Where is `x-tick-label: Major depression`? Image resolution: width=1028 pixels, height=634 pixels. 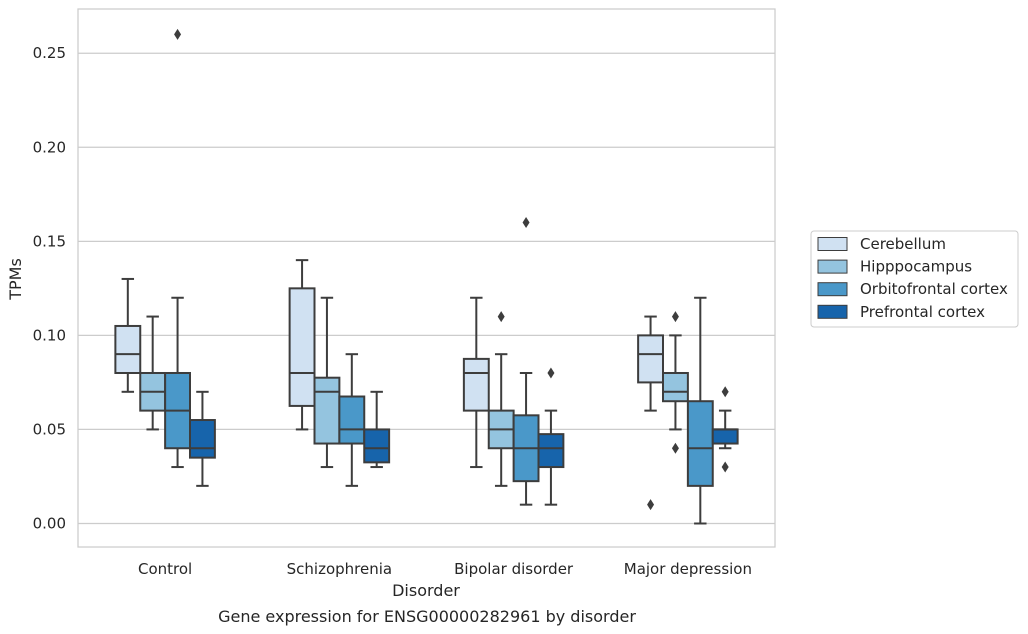
x-tick-label: Major depression is located at coordinates (688, 569).